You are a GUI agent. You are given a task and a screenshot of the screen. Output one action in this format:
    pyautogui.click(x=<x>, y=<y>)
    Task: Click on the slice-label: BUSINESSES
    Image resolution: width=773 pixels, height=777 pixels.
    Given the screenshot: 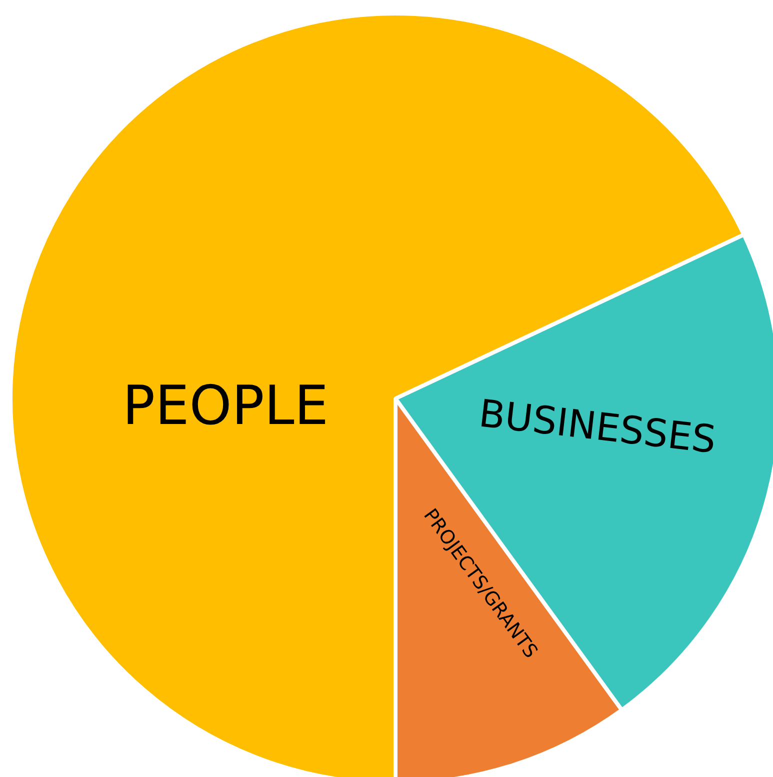 What is the action you would take?
    pyautogui.click(x=597, y=426)
    